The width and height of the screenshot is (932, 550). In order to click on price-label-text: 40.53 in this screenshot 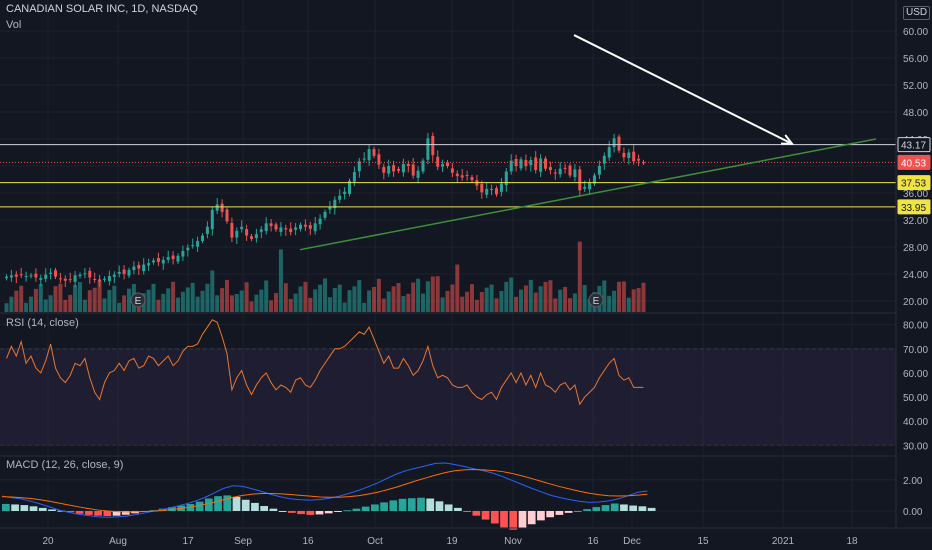, I will do `click(913, 163)`.